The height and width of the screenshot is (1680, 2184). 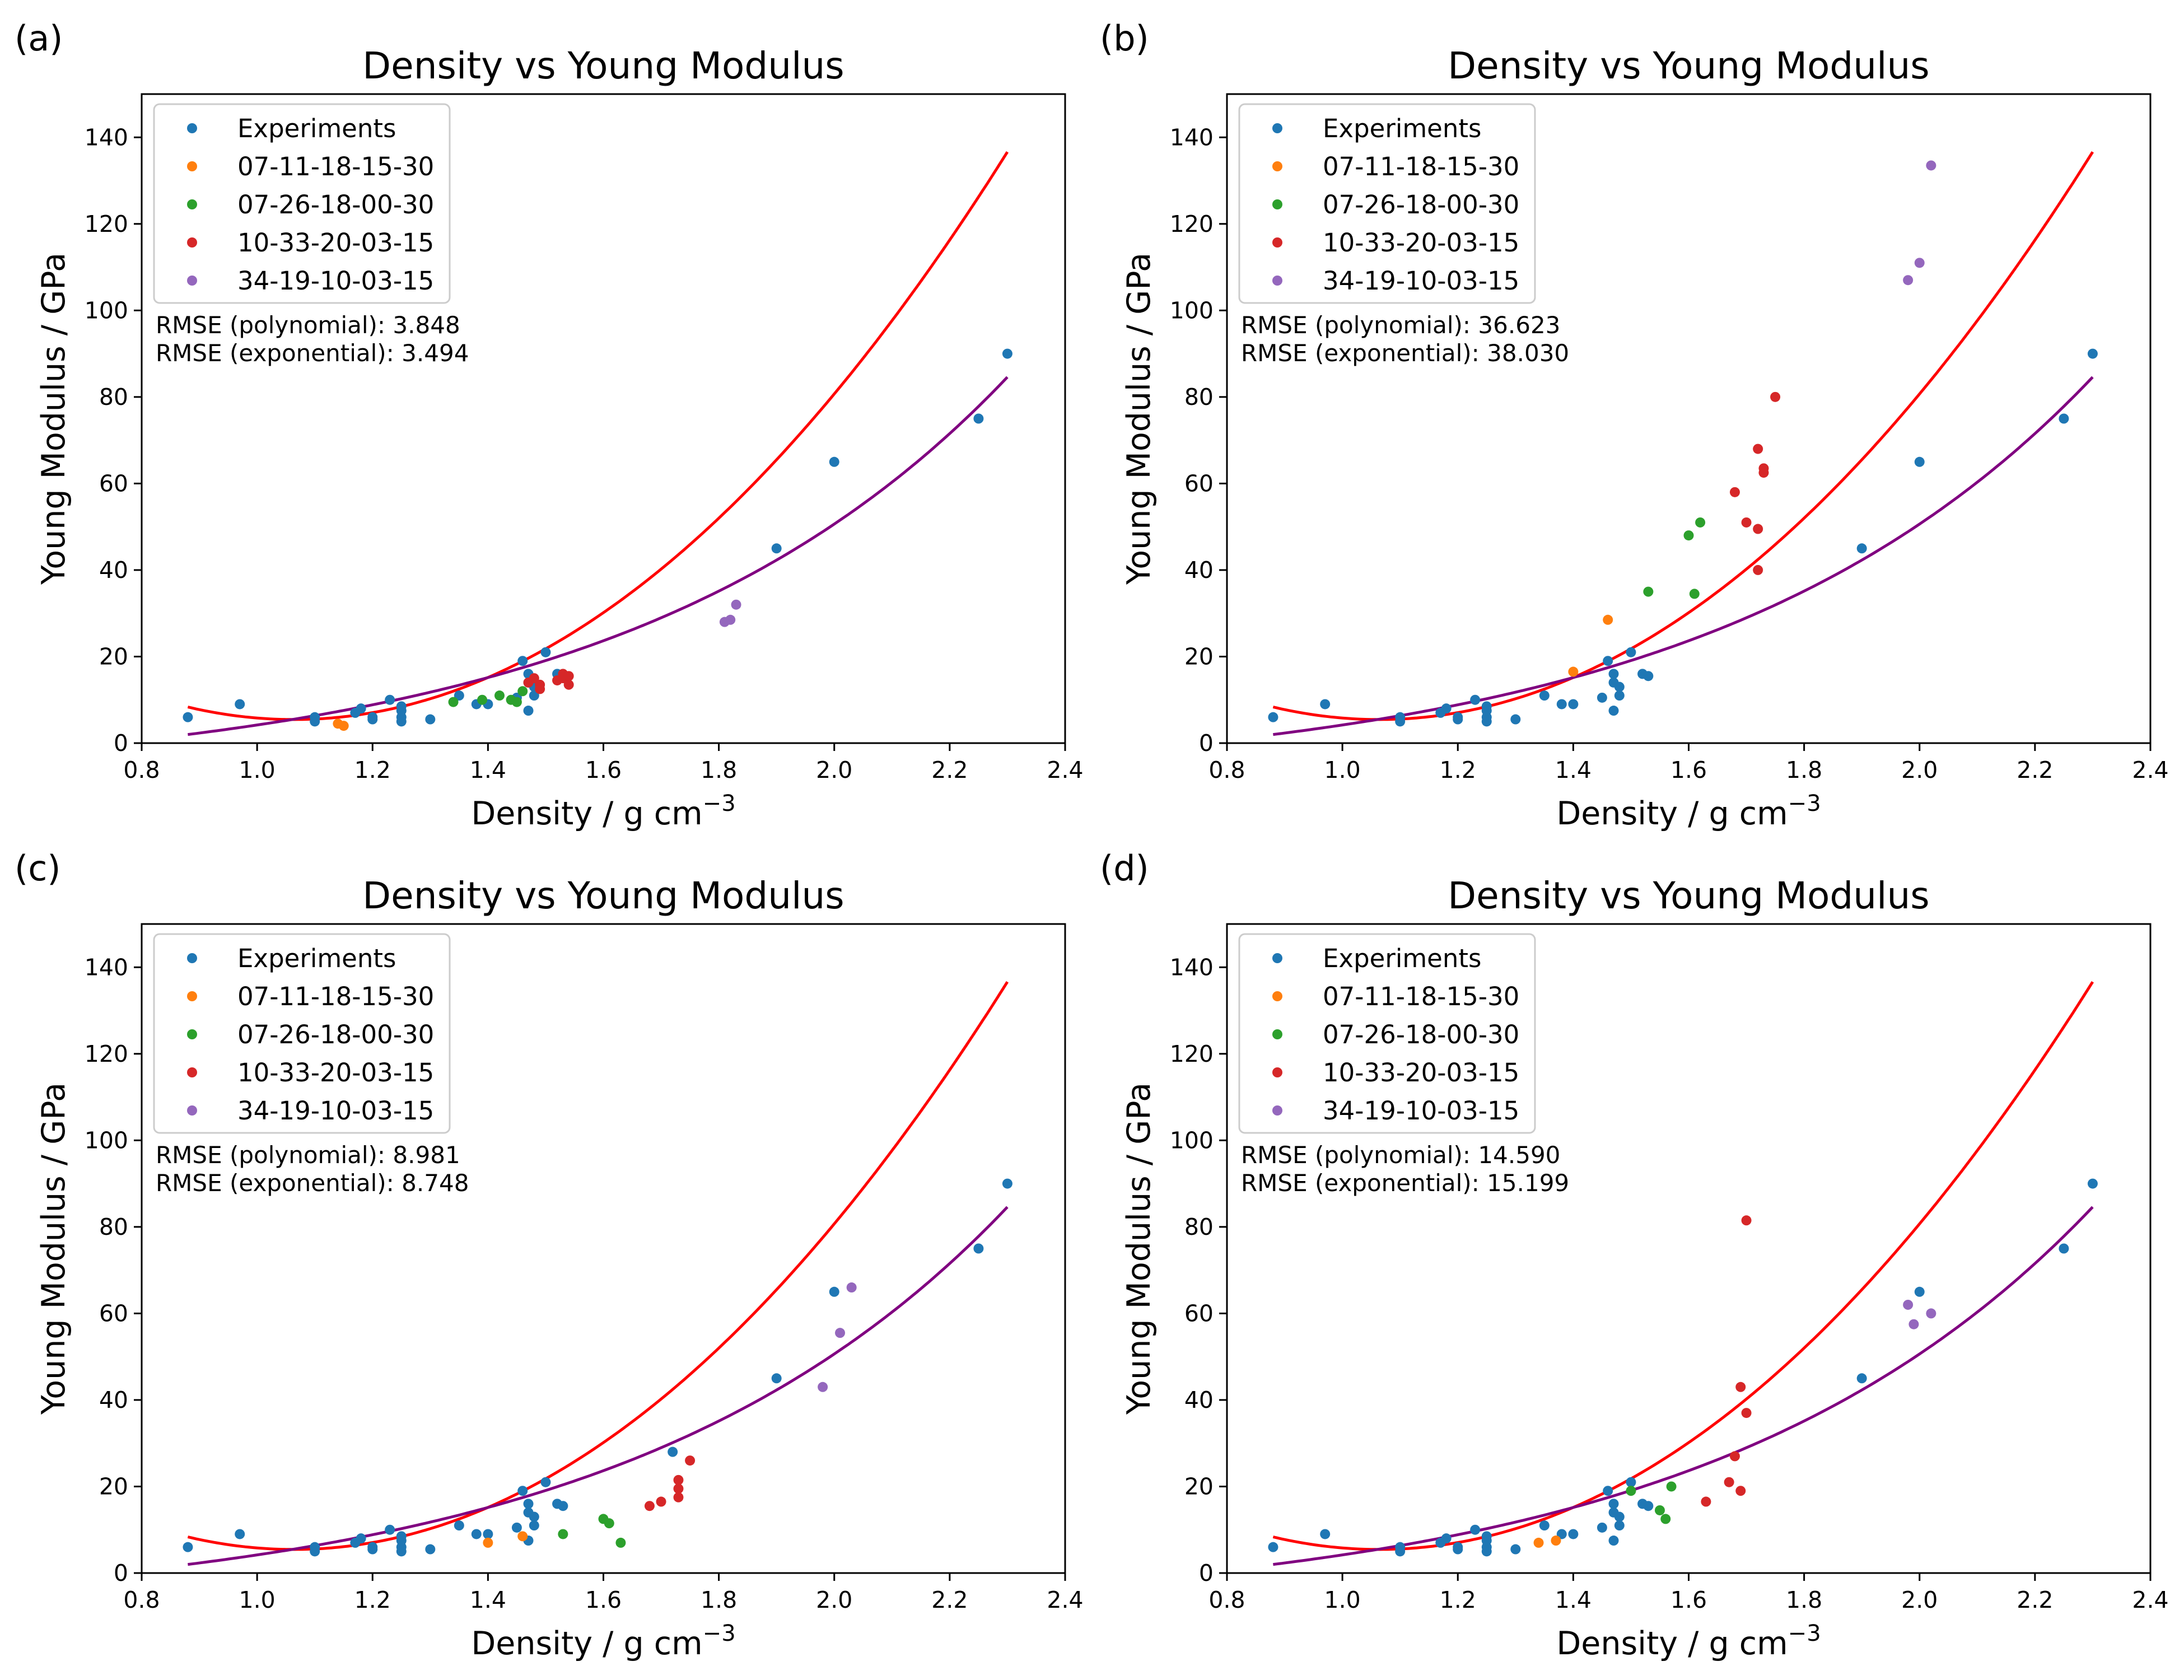 What do you see at coordinates (604, 770) in the screenshot?
I see `x-tick-label: 1.6` at bounding box center [604, 770].